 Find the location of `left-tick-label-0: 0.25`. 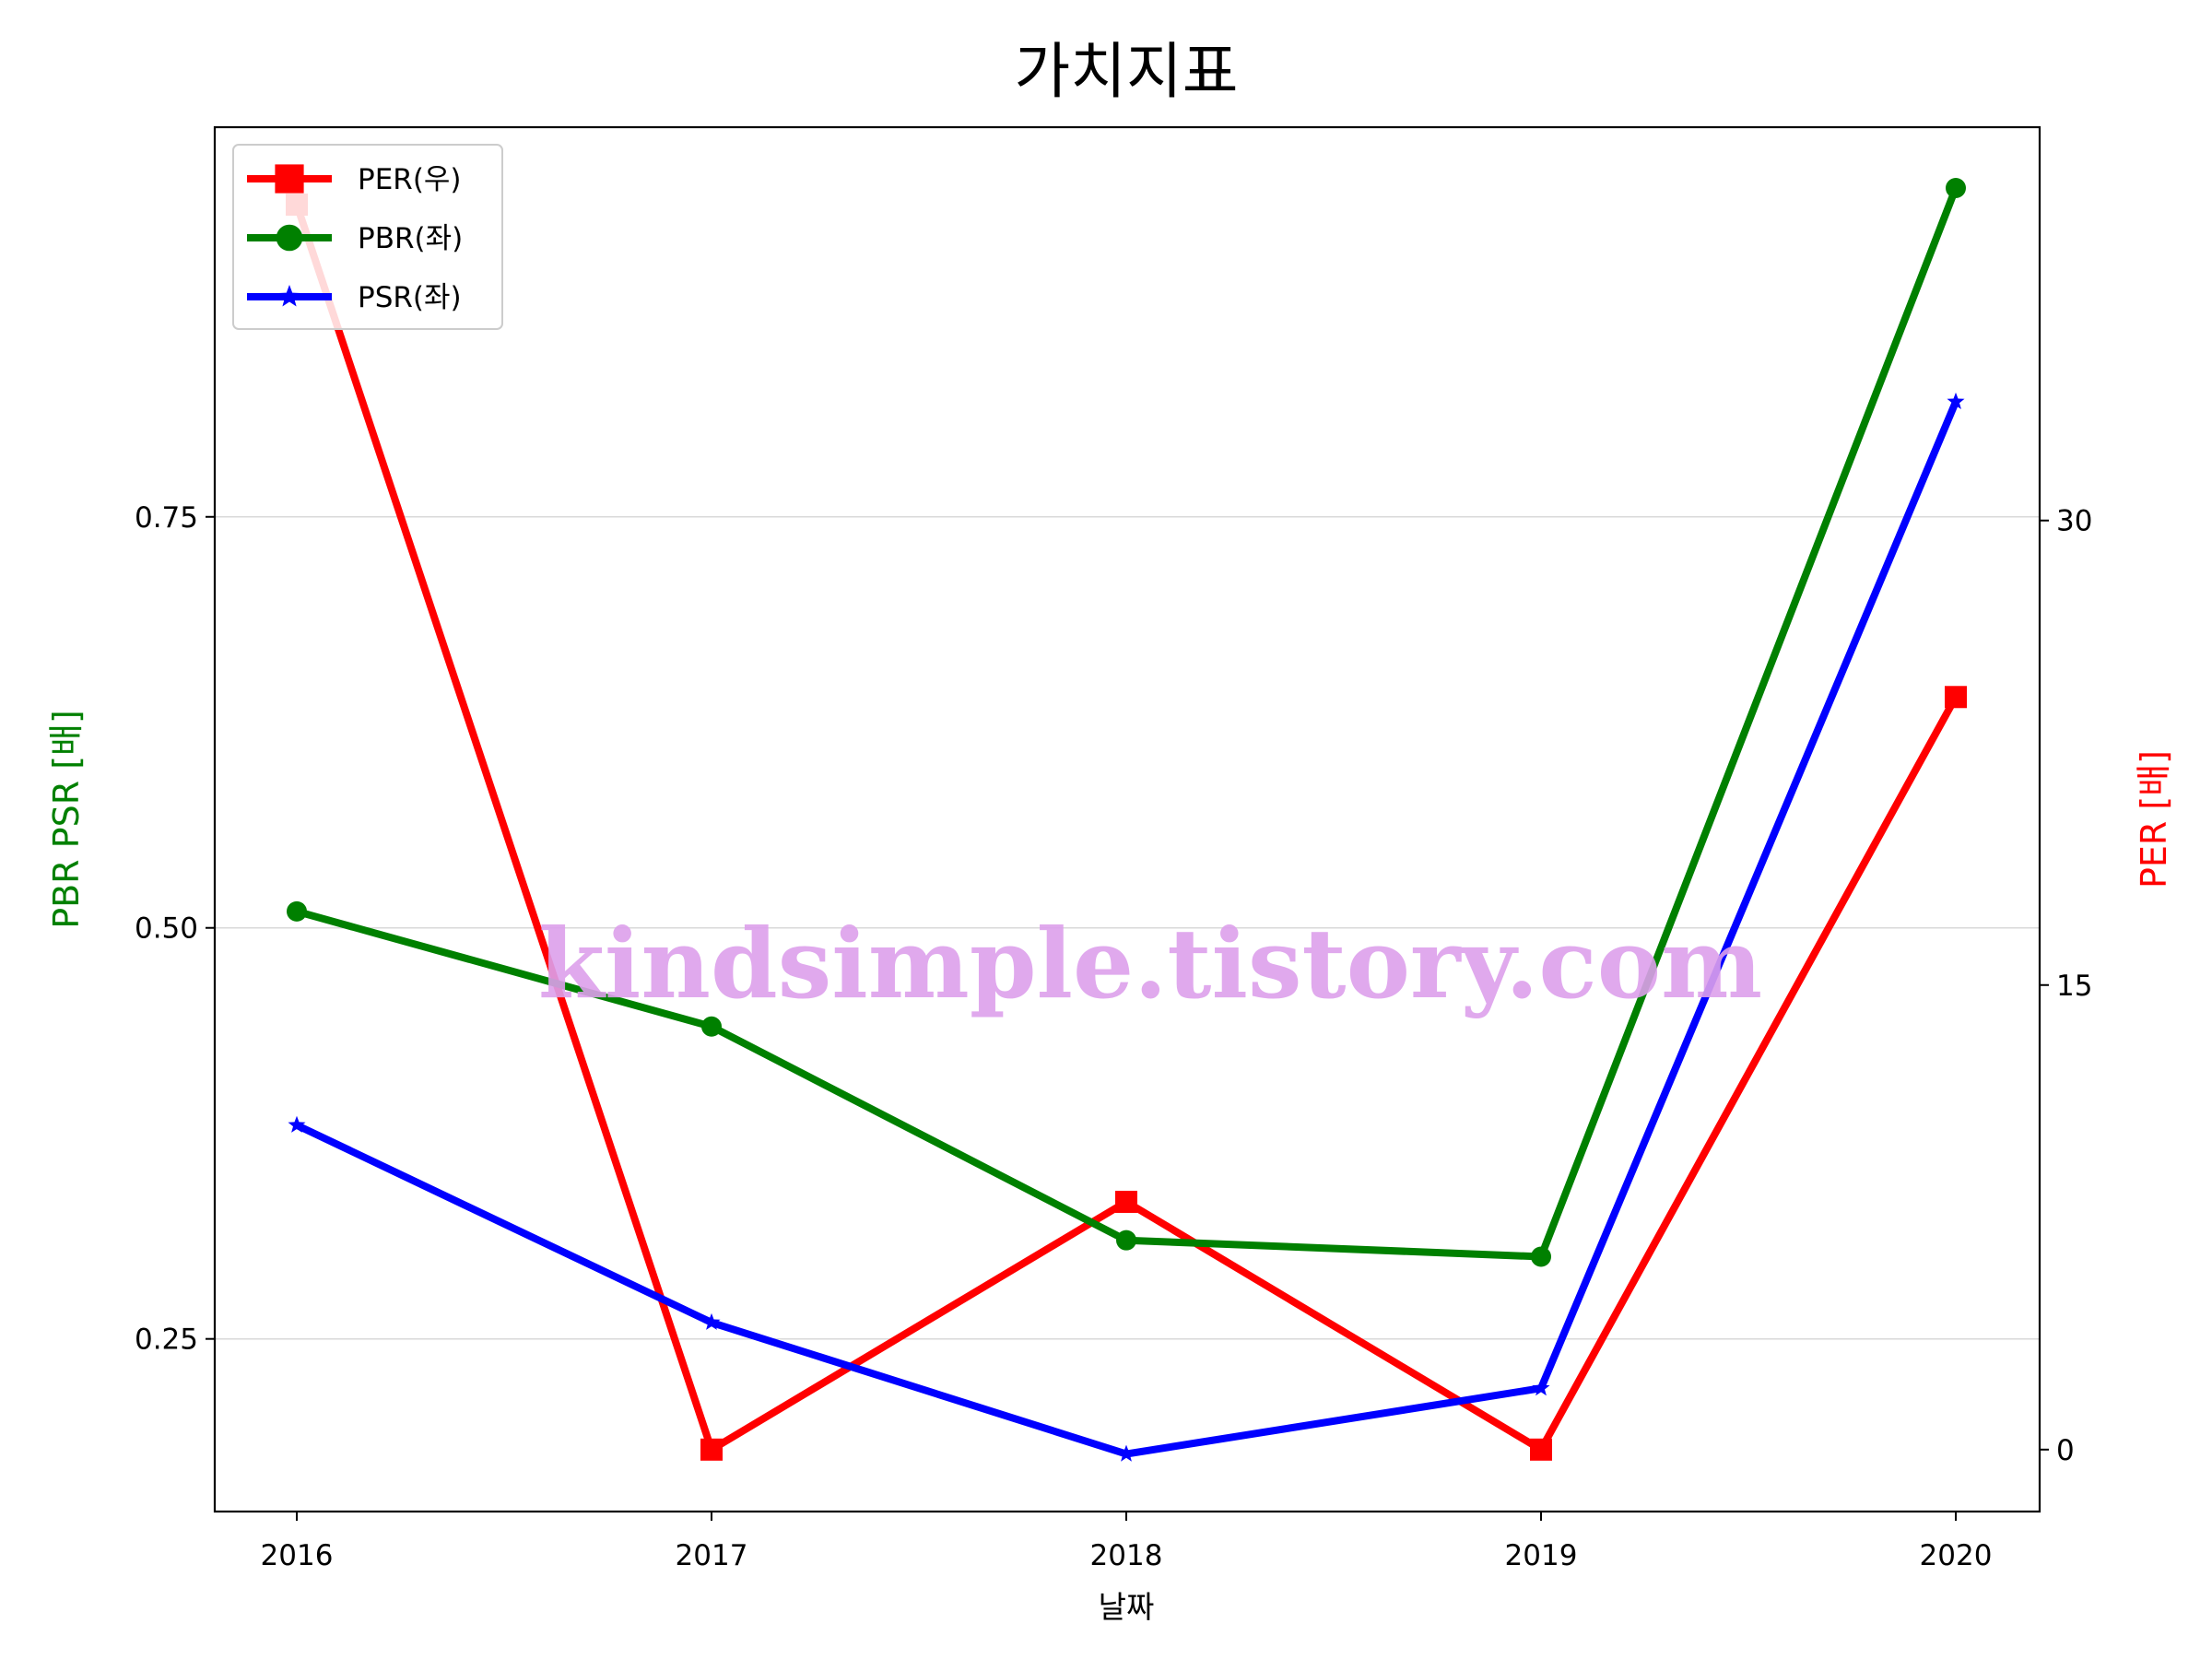

left-tick-label-0: 0.25 is located at coordinates (166, 1340).